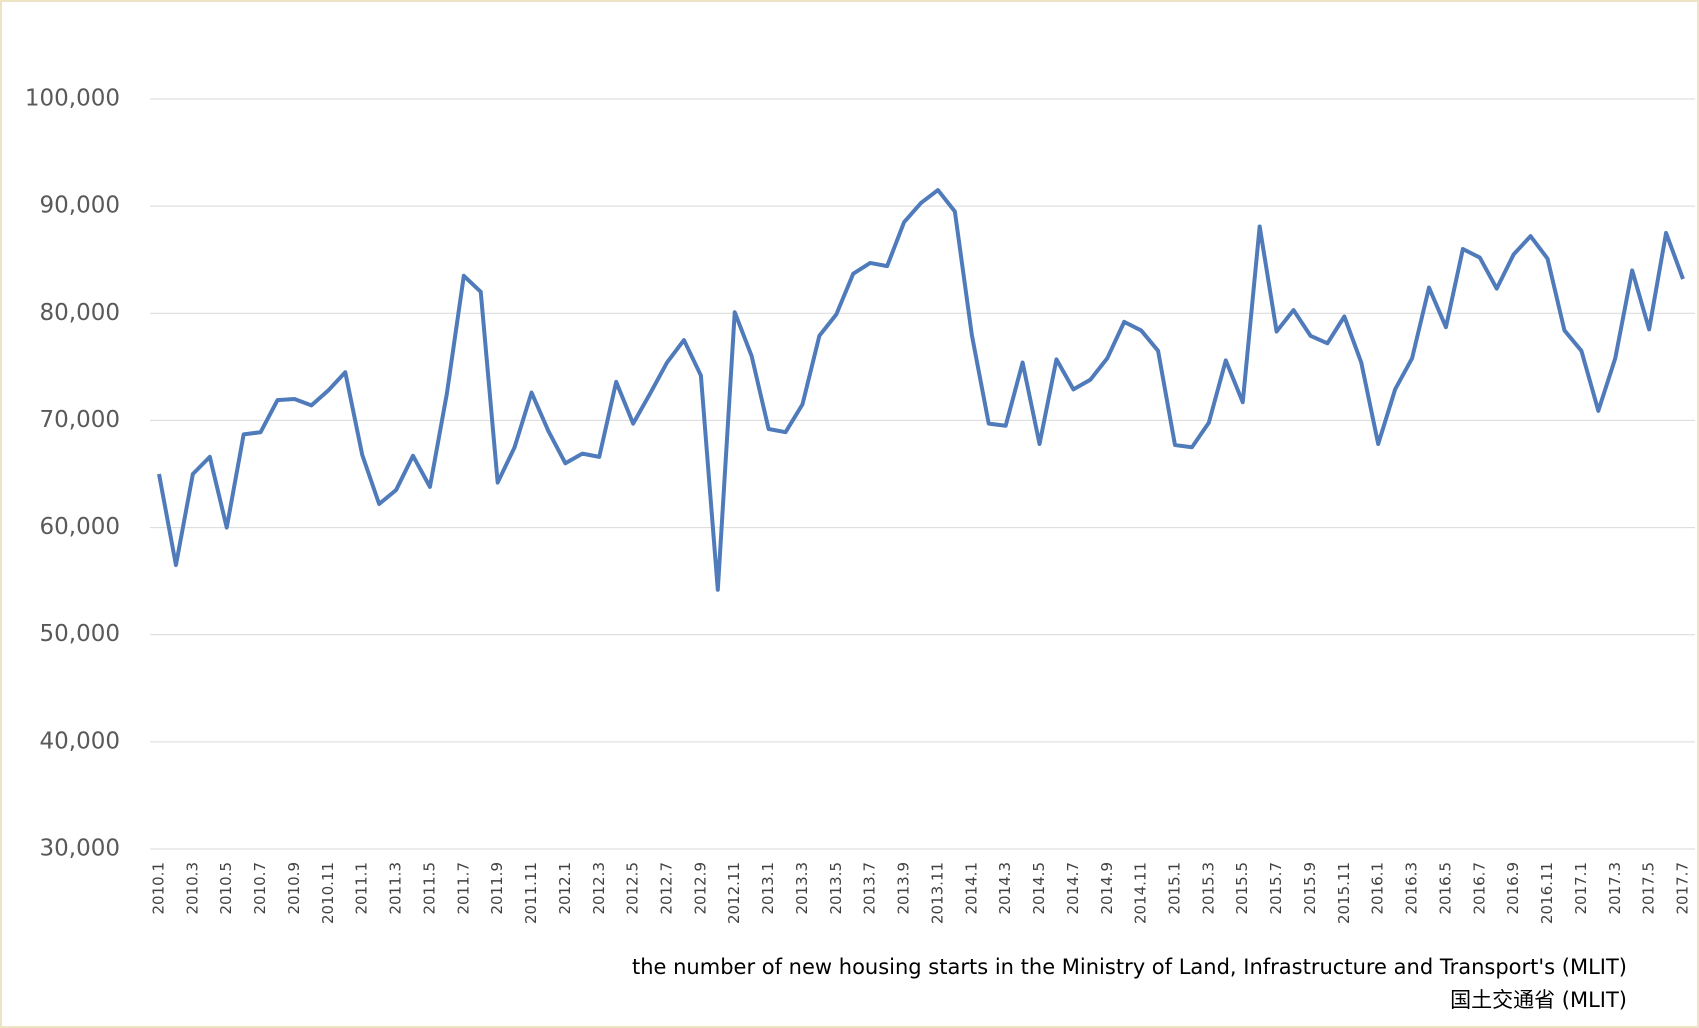  Describe the element at coordinates (1242, 888) in the screenshot. I see `x-tick-label: 2015.5` at that location.